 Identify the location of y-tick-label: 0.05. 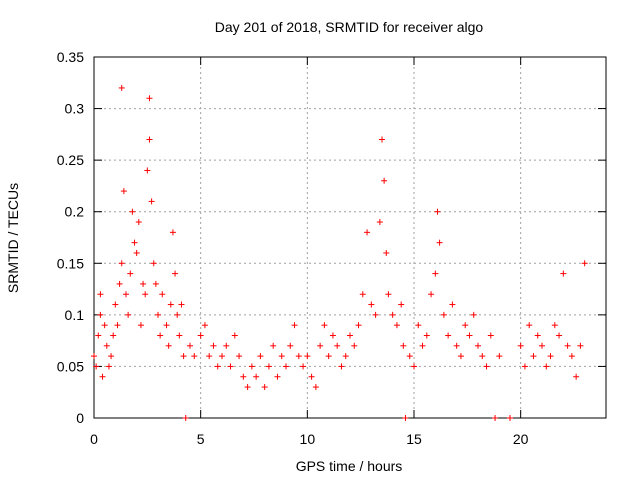
(70, 366).